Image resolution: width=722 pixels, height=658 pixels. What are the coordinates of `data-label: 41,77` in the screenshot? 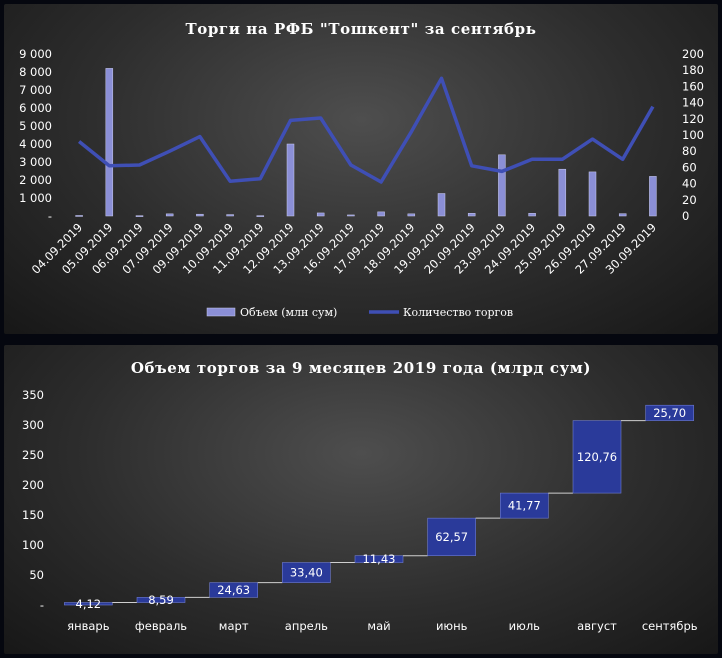 It's located at (524, 506).